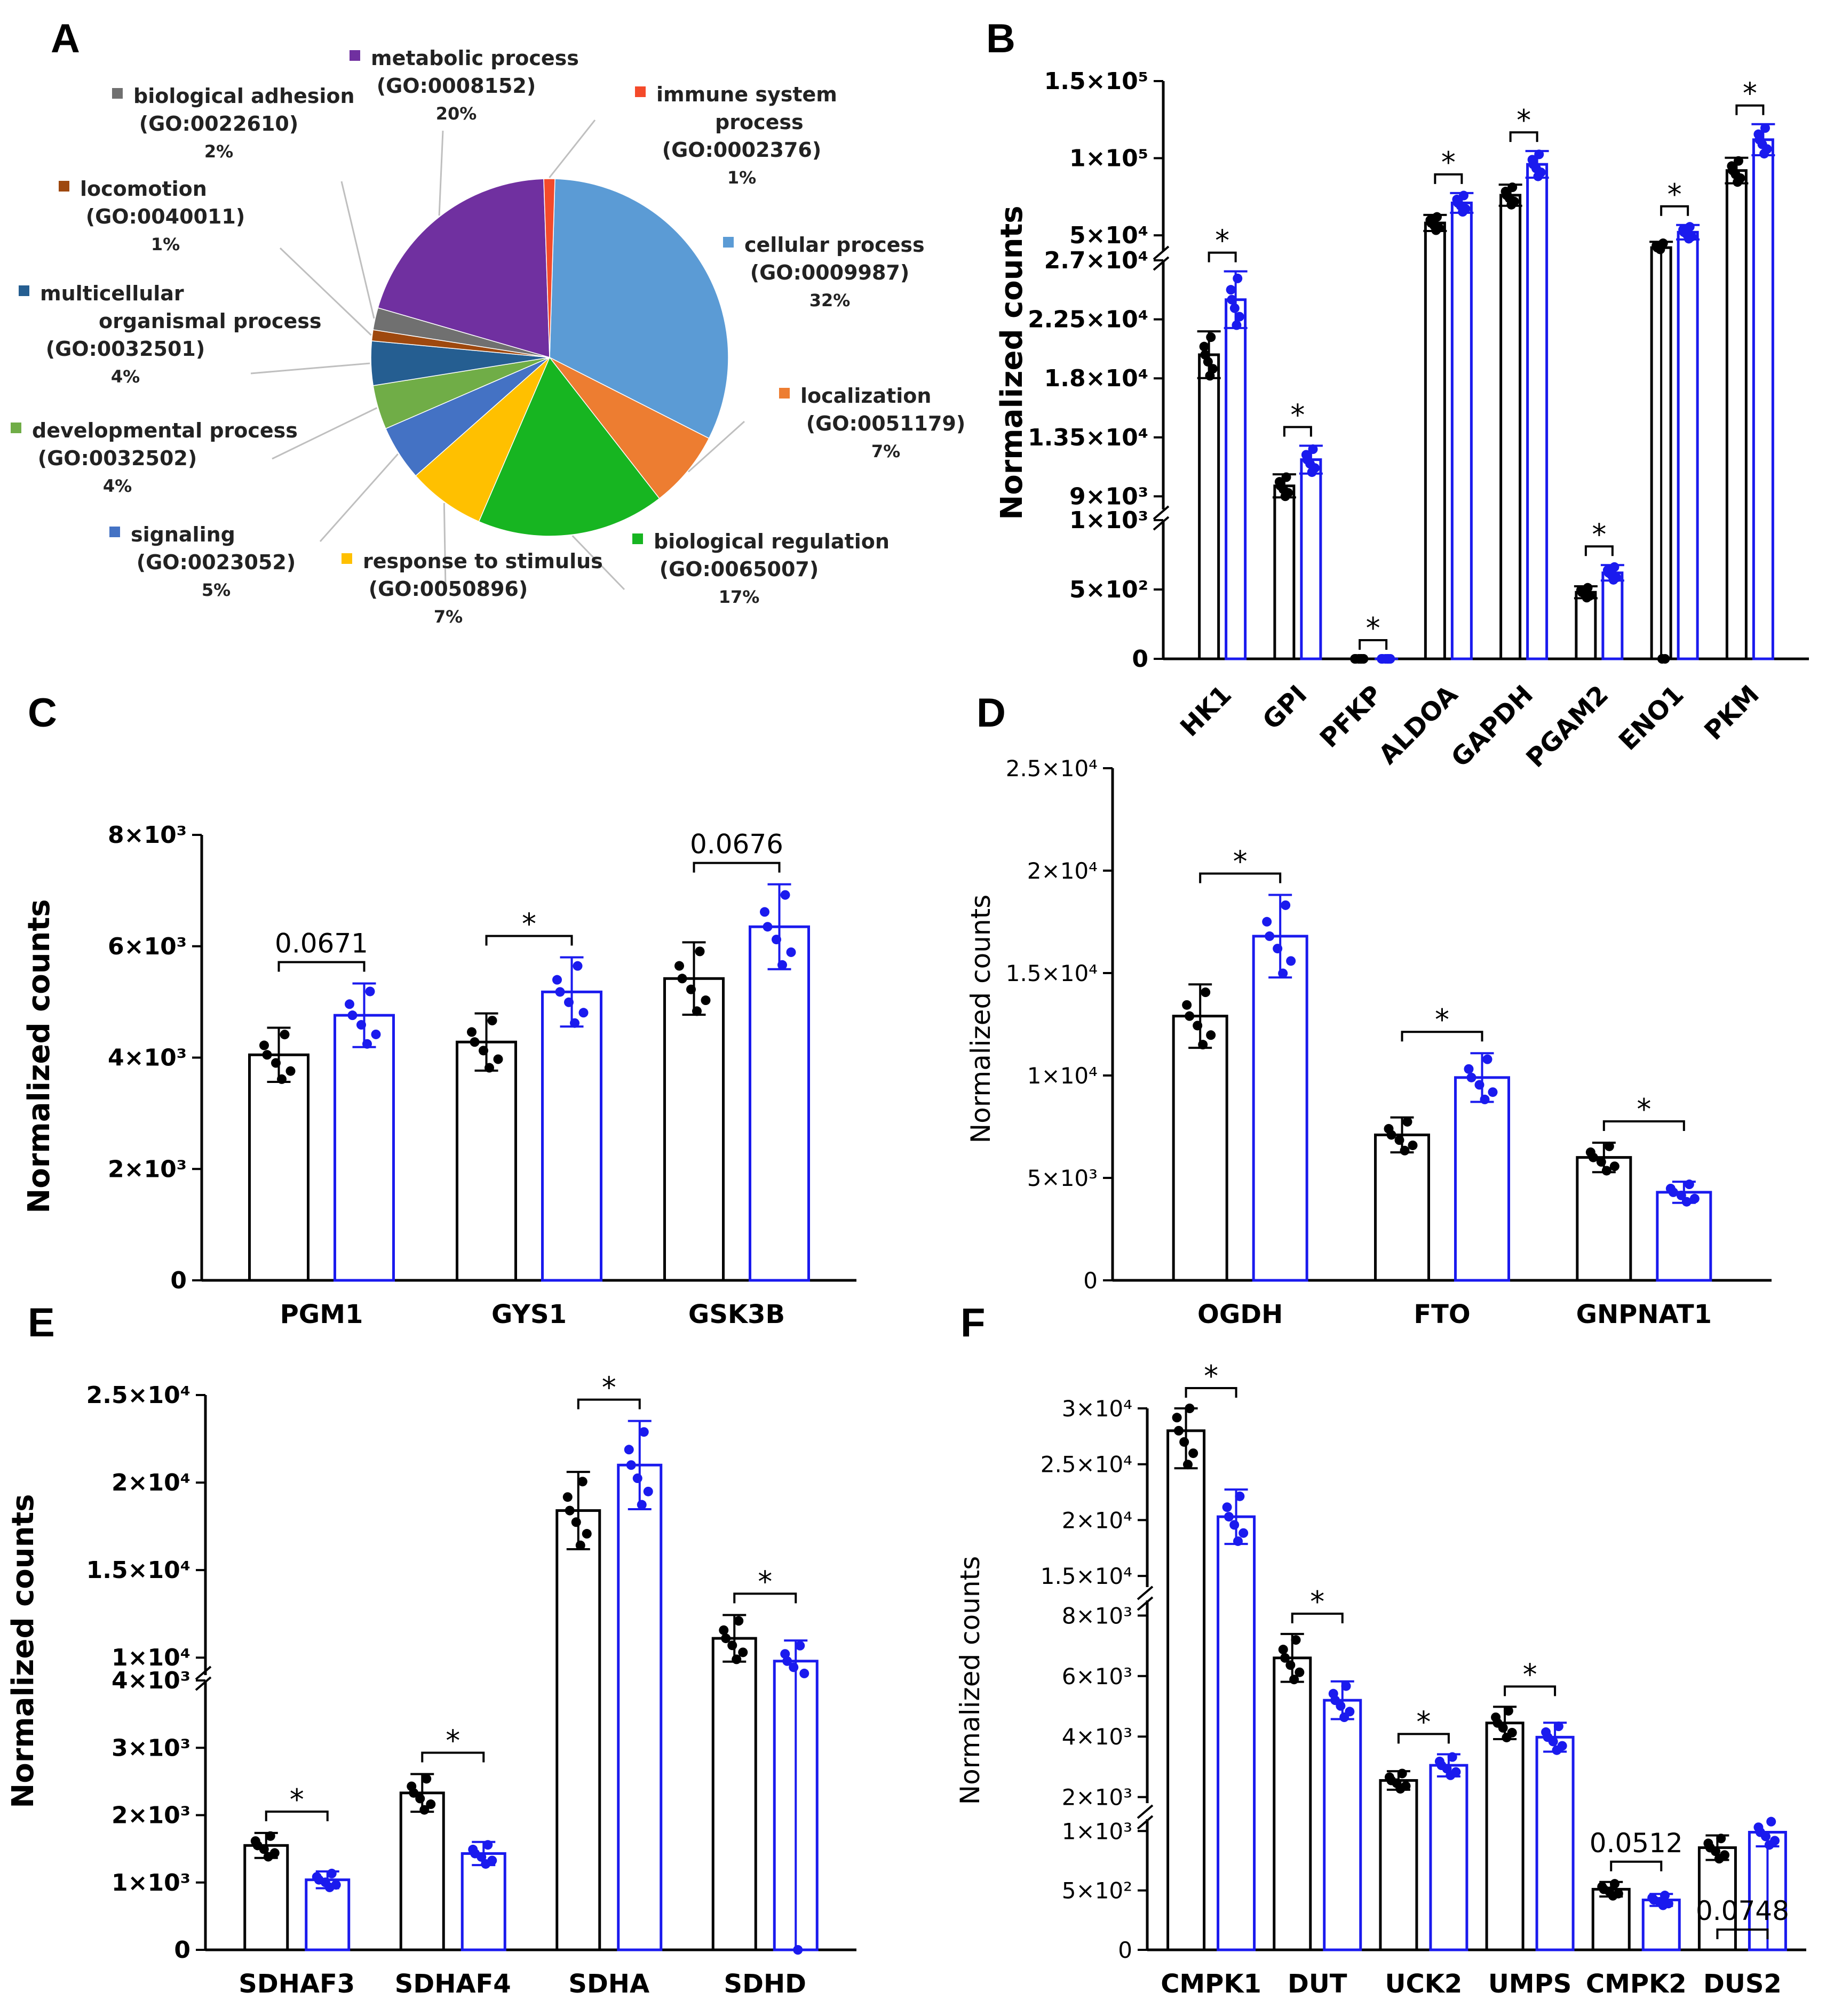  I want to click on pie-label-cellular-process: cellular process (GO:0009987) 32%, so click(824, 271).